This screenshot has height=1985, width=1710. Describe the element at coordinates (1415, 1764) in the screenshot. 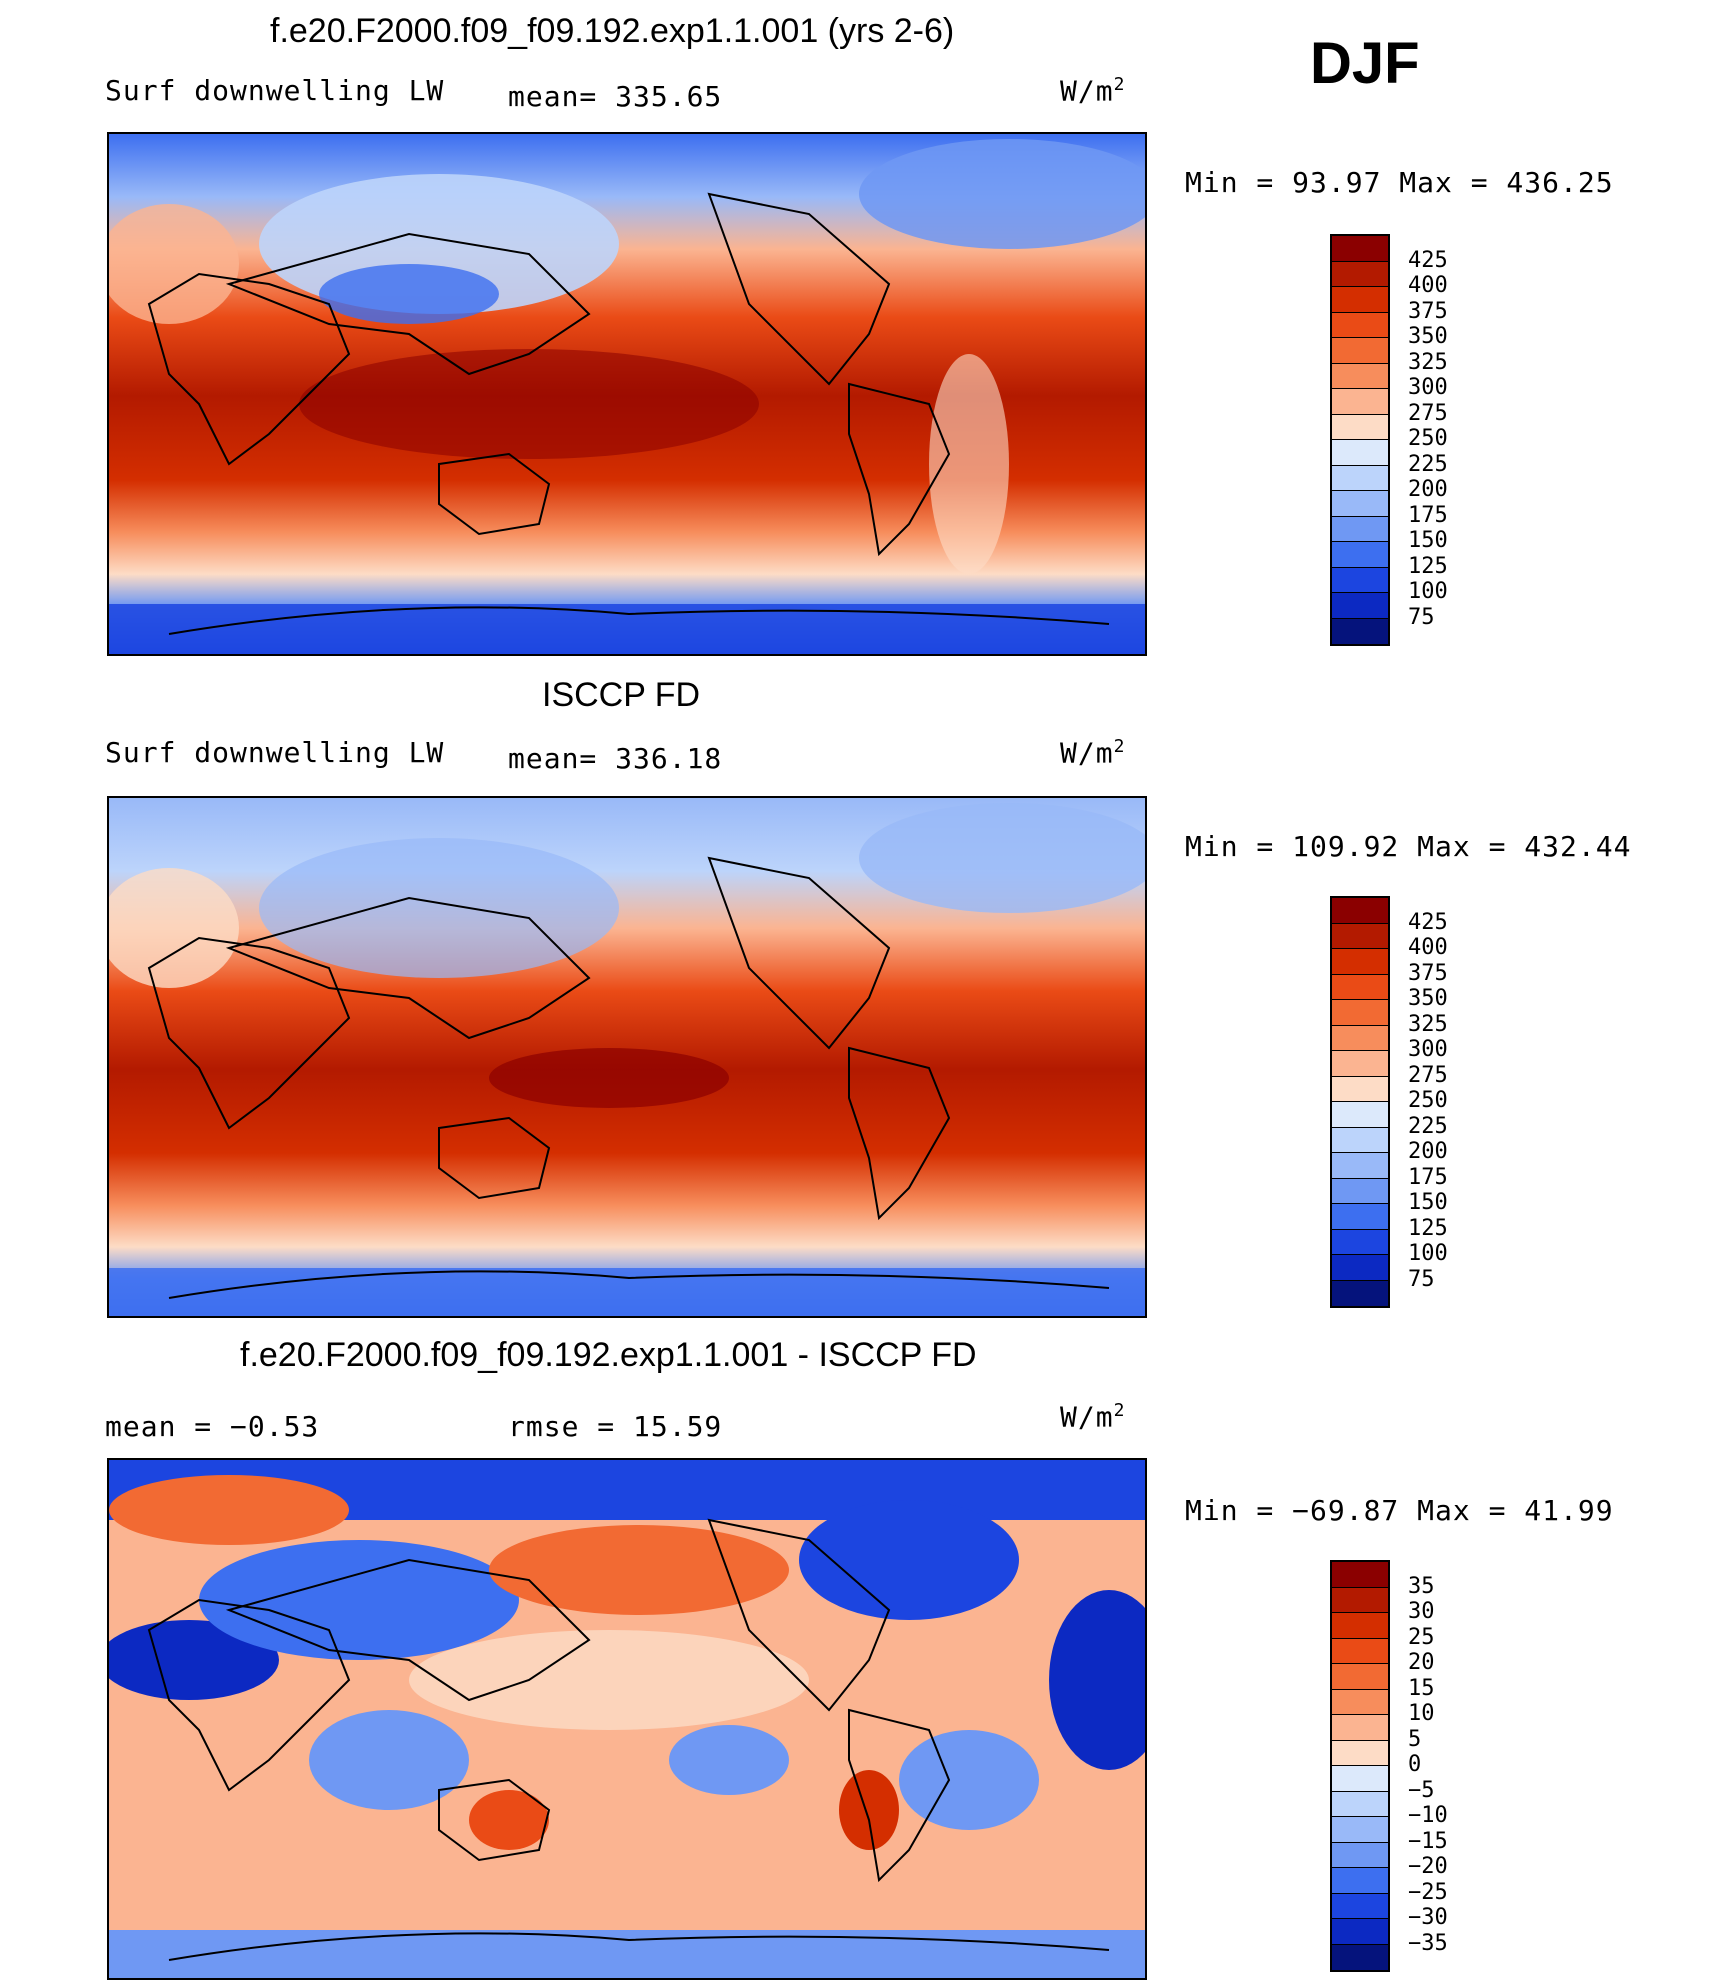

I see `colorbar-label: 0` at that location.